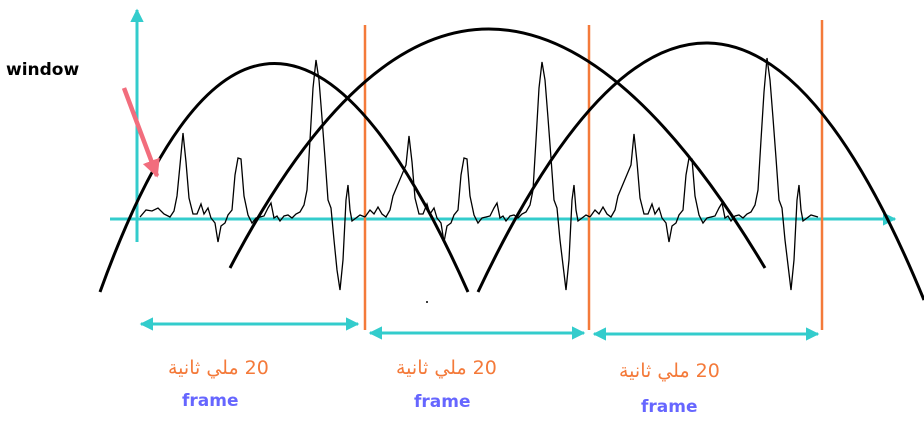  I want to click on frame-name-label-2: frame, so click(442, 402).